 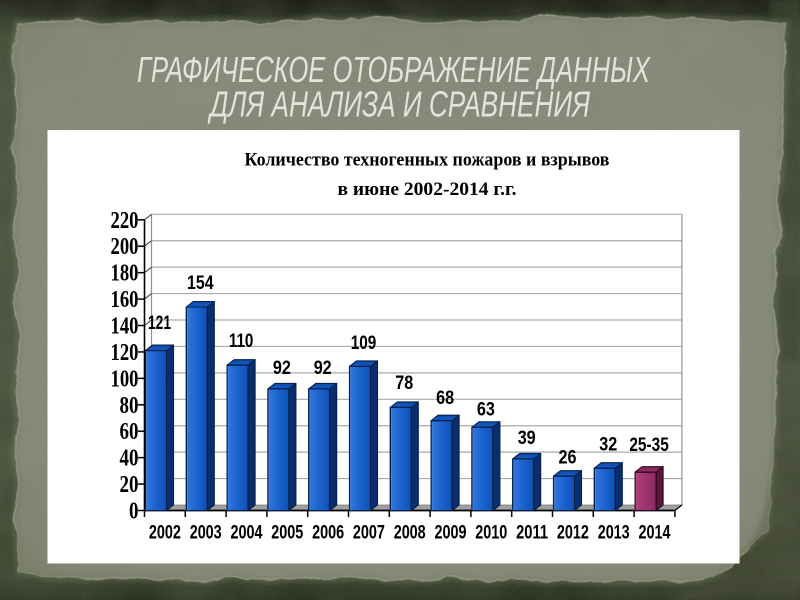 I want to click on svg-text: 110, so click(x=241, y=341).